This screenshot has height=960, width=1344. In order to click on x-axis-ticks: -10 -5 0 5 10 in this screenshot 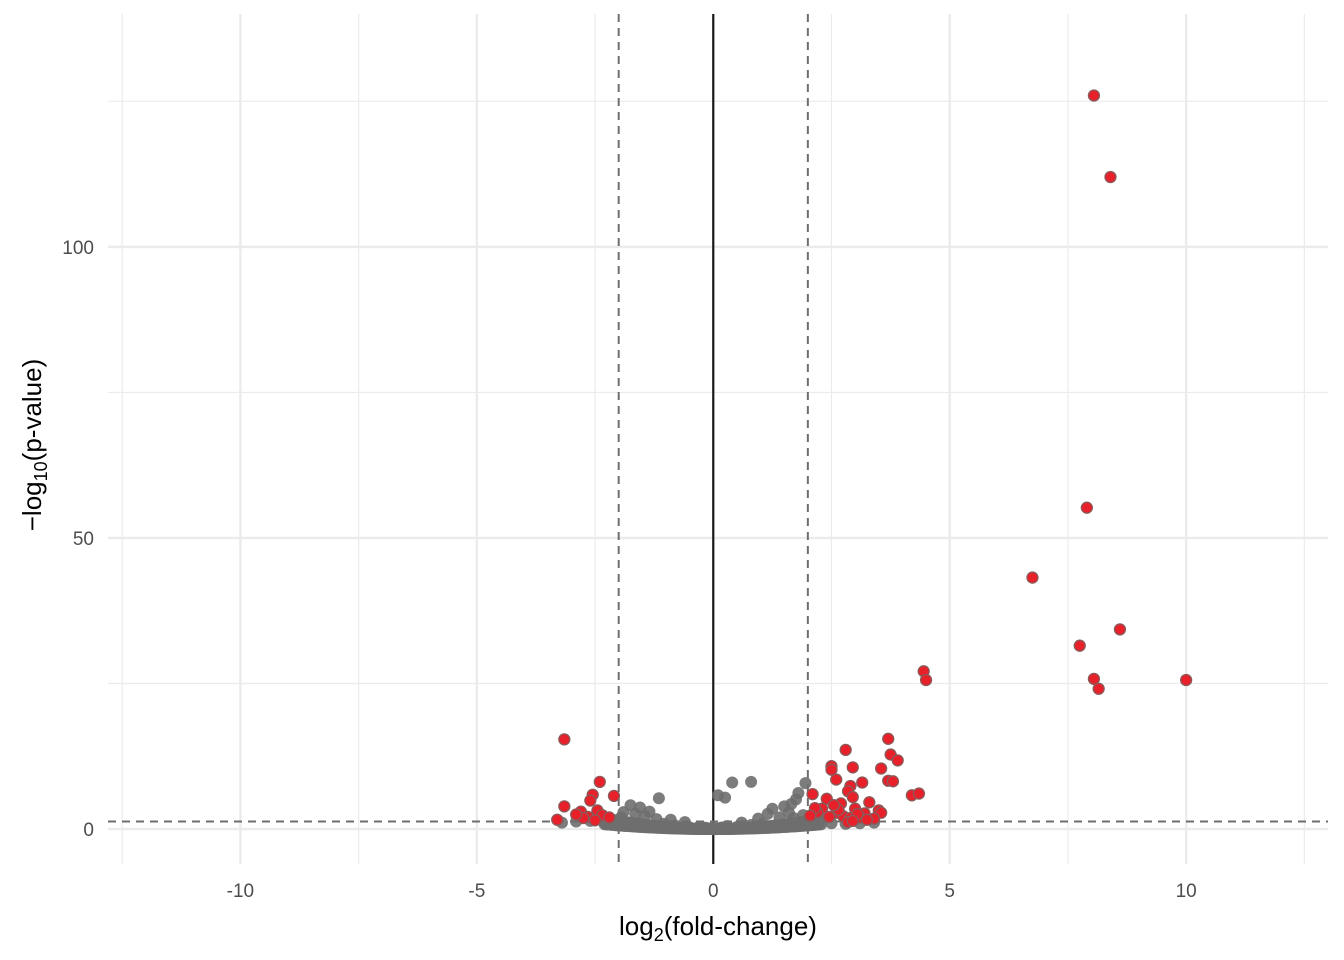, I will do `click(712, 891)`.